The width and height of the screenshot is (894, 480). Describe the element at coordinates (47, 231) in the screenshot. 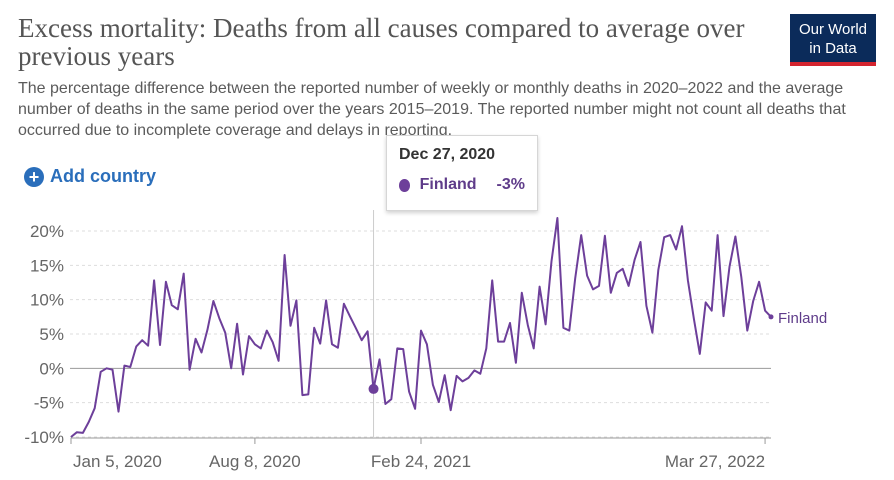

I see `y-tick-label: 20%` at that location.